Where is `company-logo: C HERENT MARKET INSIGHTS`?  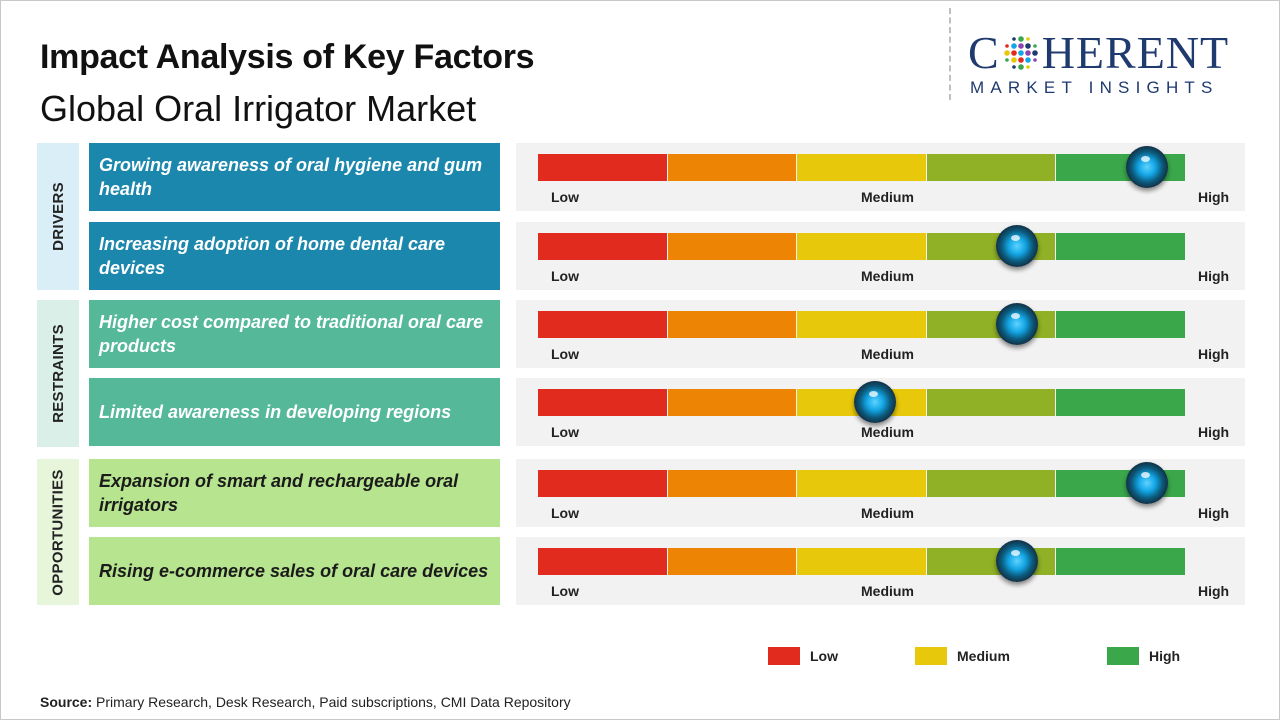 company-logo: C HERENT MARKET INSIGHTS is located at coordinates (1118, 64).